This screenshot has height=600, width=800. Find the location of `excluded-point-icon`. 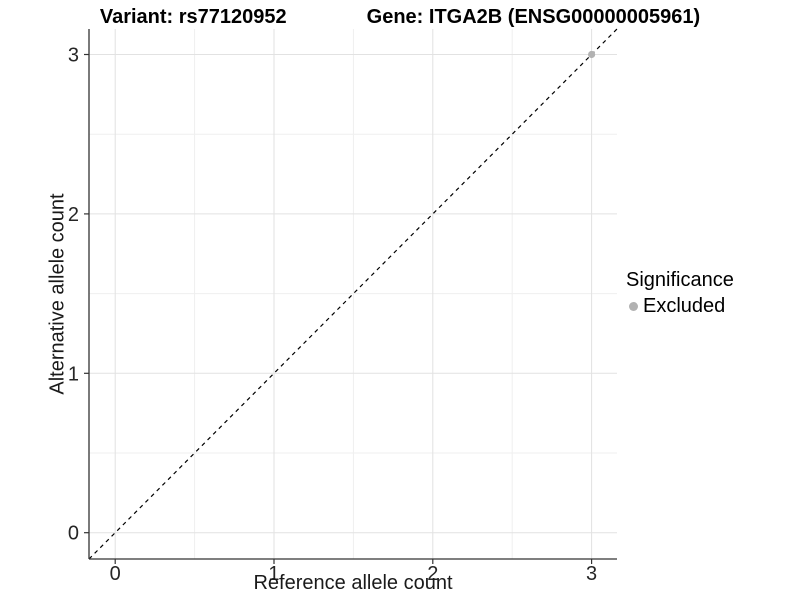

excluded-point-icon is located at coordinates (633, 306).